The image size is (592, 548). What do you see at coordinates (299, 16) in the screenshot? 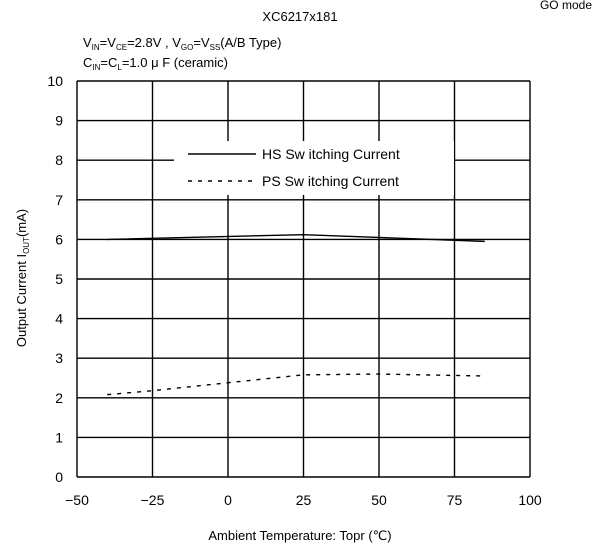
I see `chart-model-title: XC6217x181` at bounding box center [299, 16].